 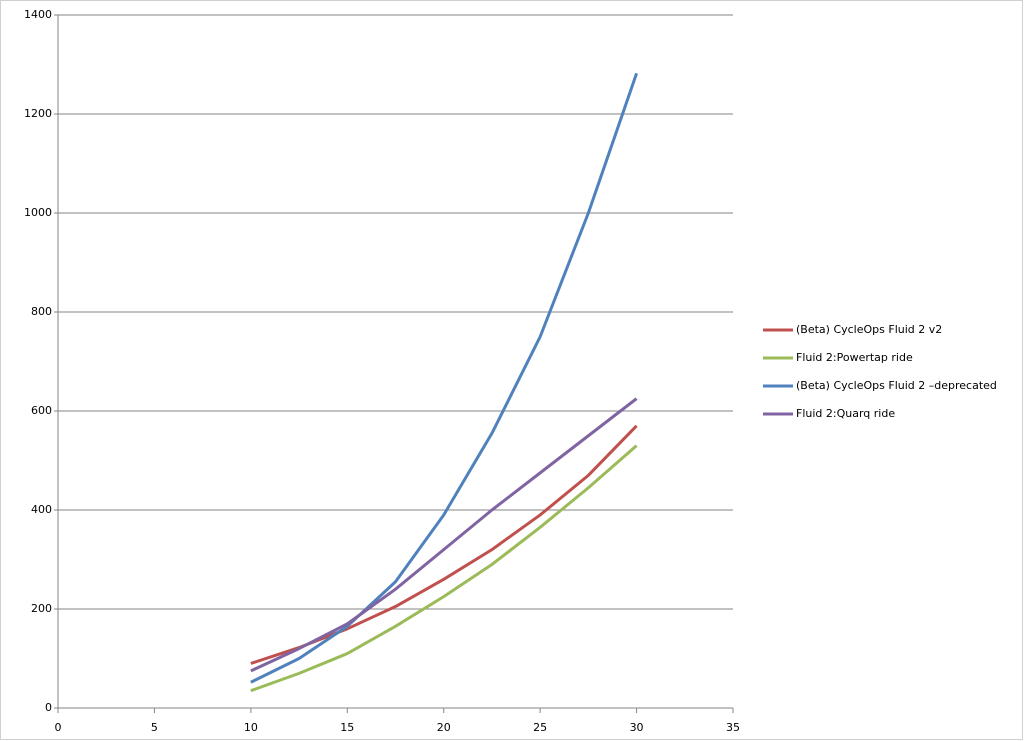 I want to click on legend-label: (Beta) CycleOps Fluid 2 –deprecated, so click(x=896, y=385).